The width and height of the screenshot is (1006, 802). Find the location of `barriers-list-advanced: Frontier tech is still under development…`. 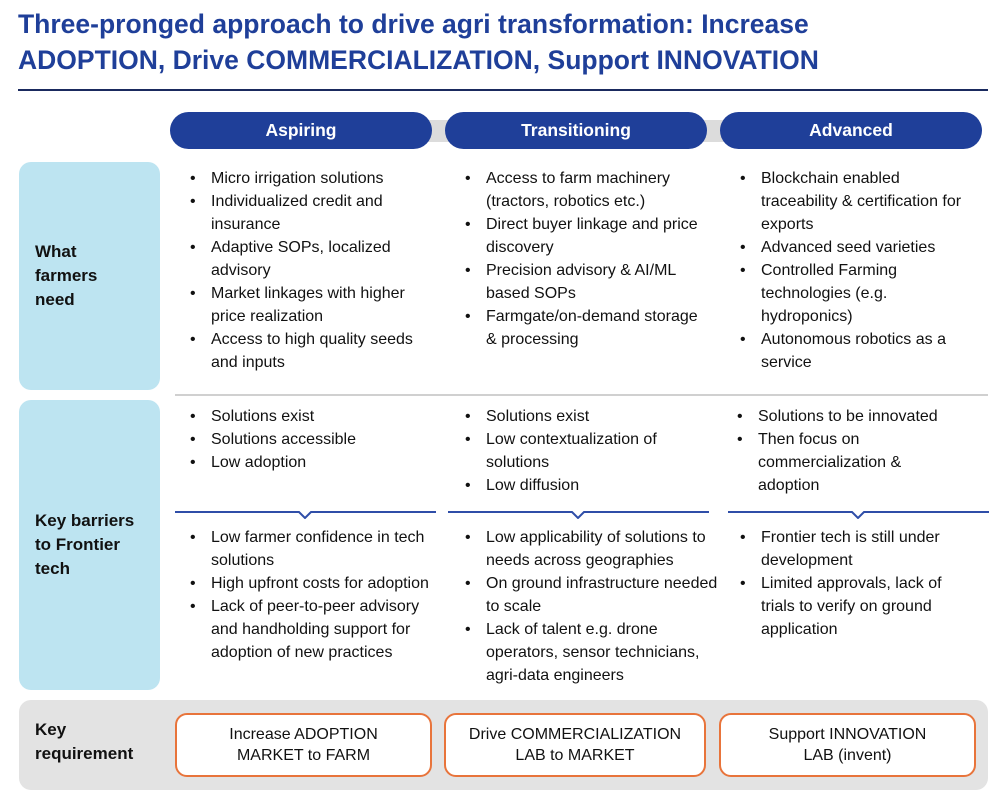

barriers-list-advanced: Frontier tech is still under development… is located at coordinates (855, 583).